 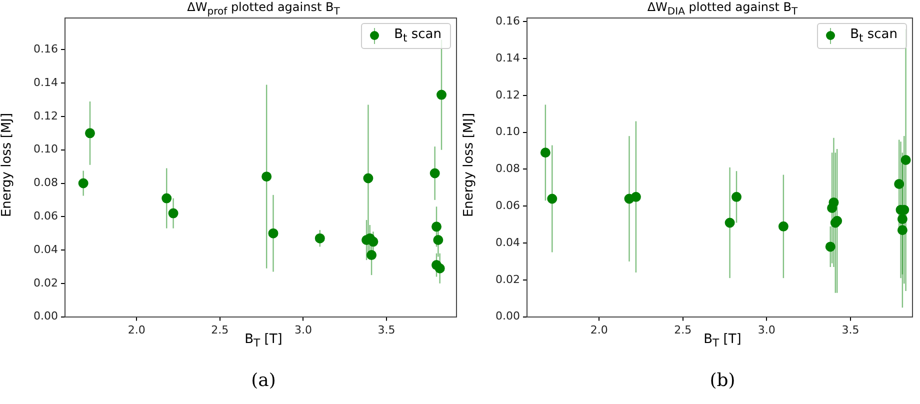 I want to click on chart-title: ΔW$_{DIA}$ plotted against B$_{T}$, so click(x=722, y=9).